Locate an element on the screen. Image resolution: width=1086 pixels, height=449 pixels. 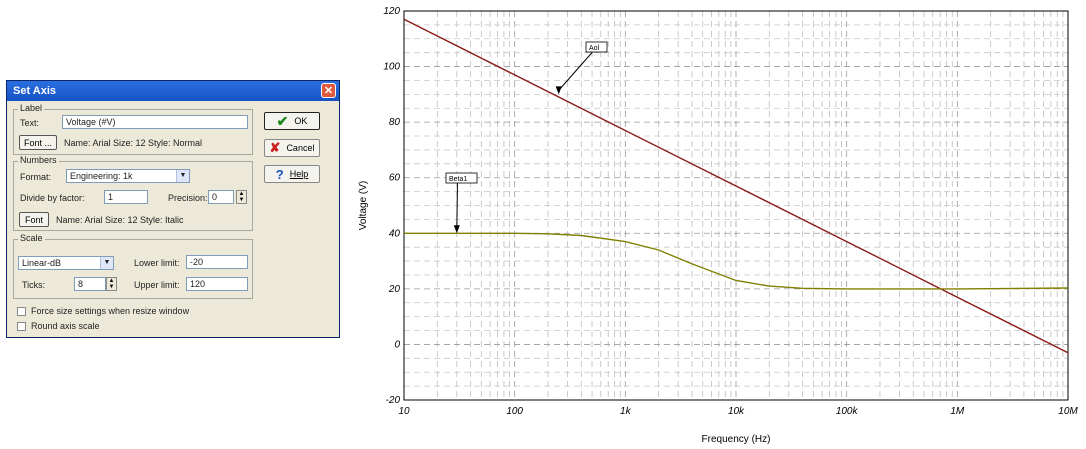
format-select: Engineering: 1k ▼ is located at coordinates (128, 176).